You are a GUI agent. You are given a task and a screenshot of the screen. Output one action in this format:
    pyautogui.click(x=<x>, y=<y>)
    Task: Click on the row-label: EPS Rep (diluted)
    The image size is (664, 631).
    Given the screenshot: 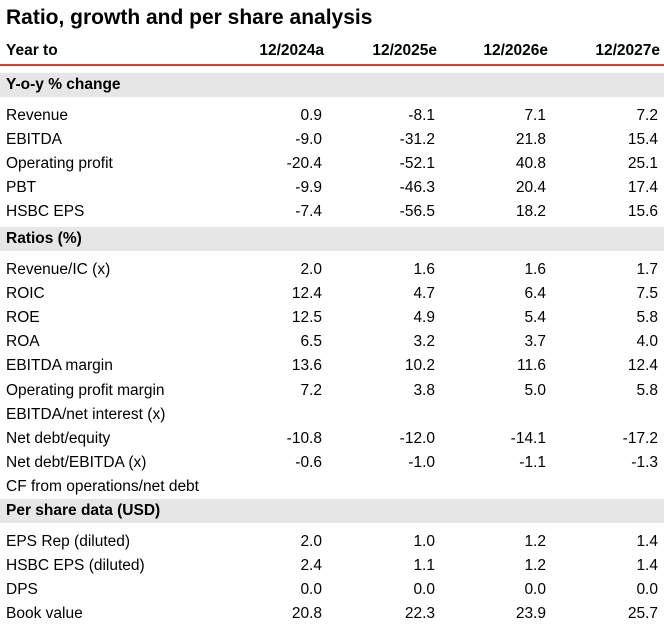 What is the action you would take?
    pyautogui.click(x=68, y=541)
    